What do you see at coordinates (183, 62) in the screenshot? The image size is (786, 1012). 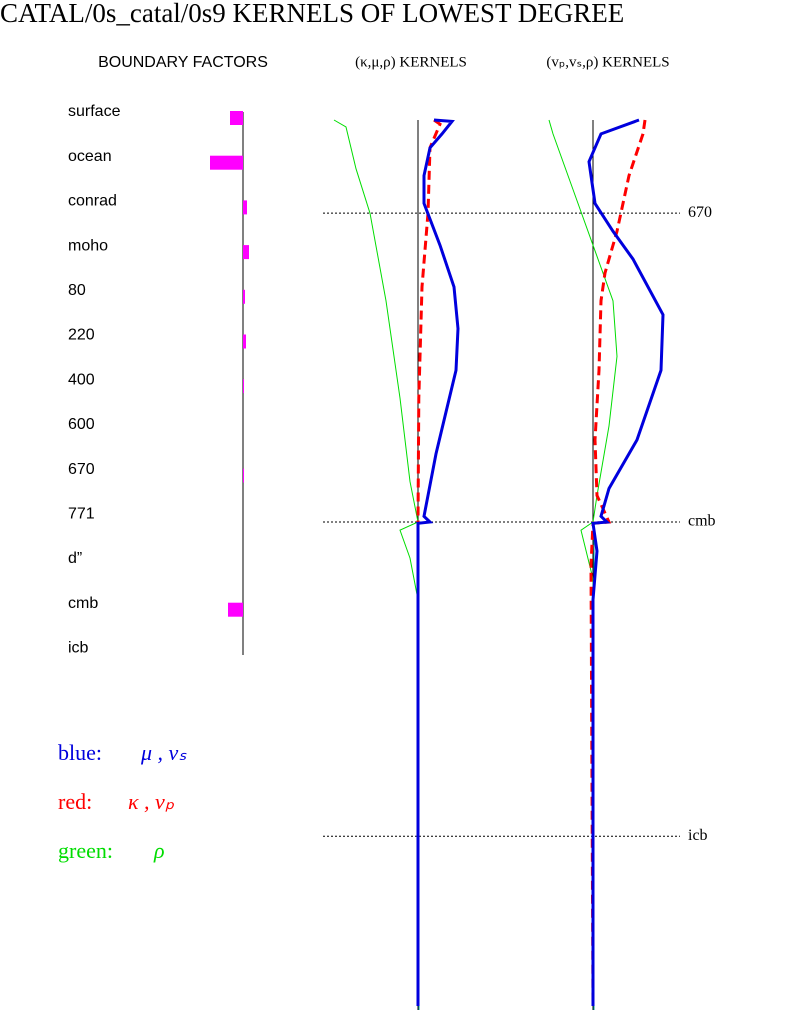 I see `boundary-title: BOUNDARY FACTORS` at bounding box center [183, 62].